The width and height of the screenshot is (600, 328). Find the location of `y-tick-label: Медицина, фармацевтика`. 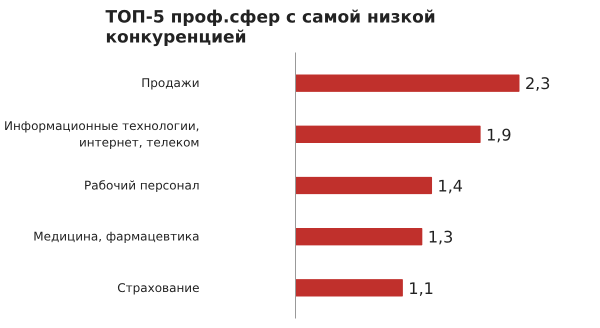

y-tick-label: Медицина, фармацевтика is located at coordinates (116, 237).